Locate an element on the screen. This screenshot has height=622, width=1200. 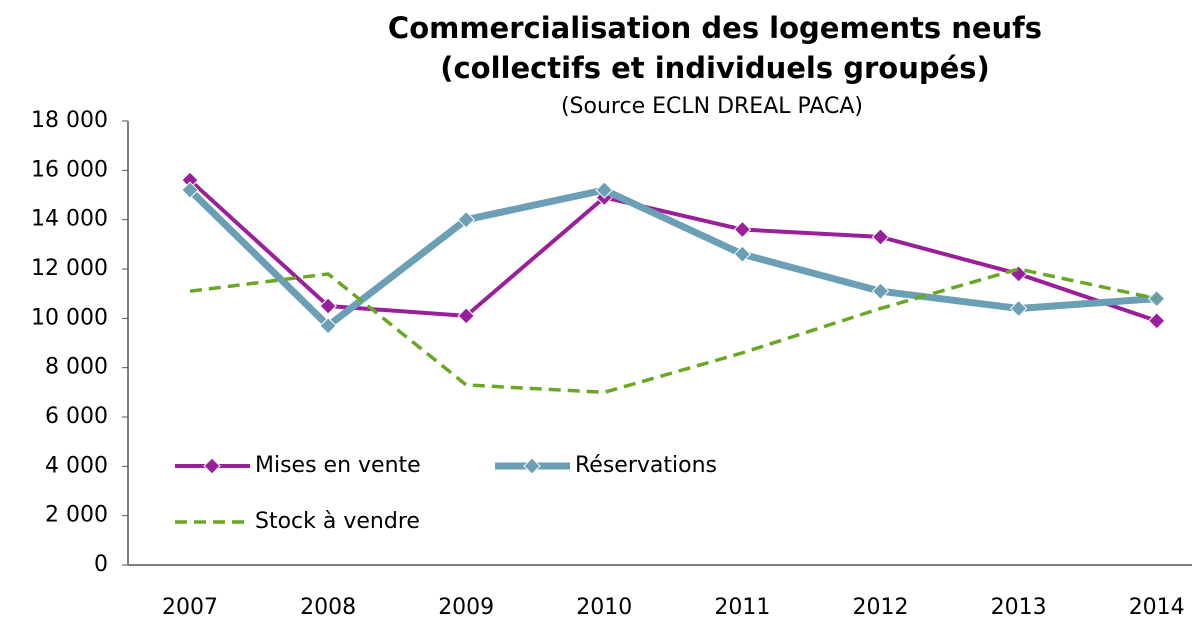
y-tick-label: 16 000 is located at coordinates (69, 169).